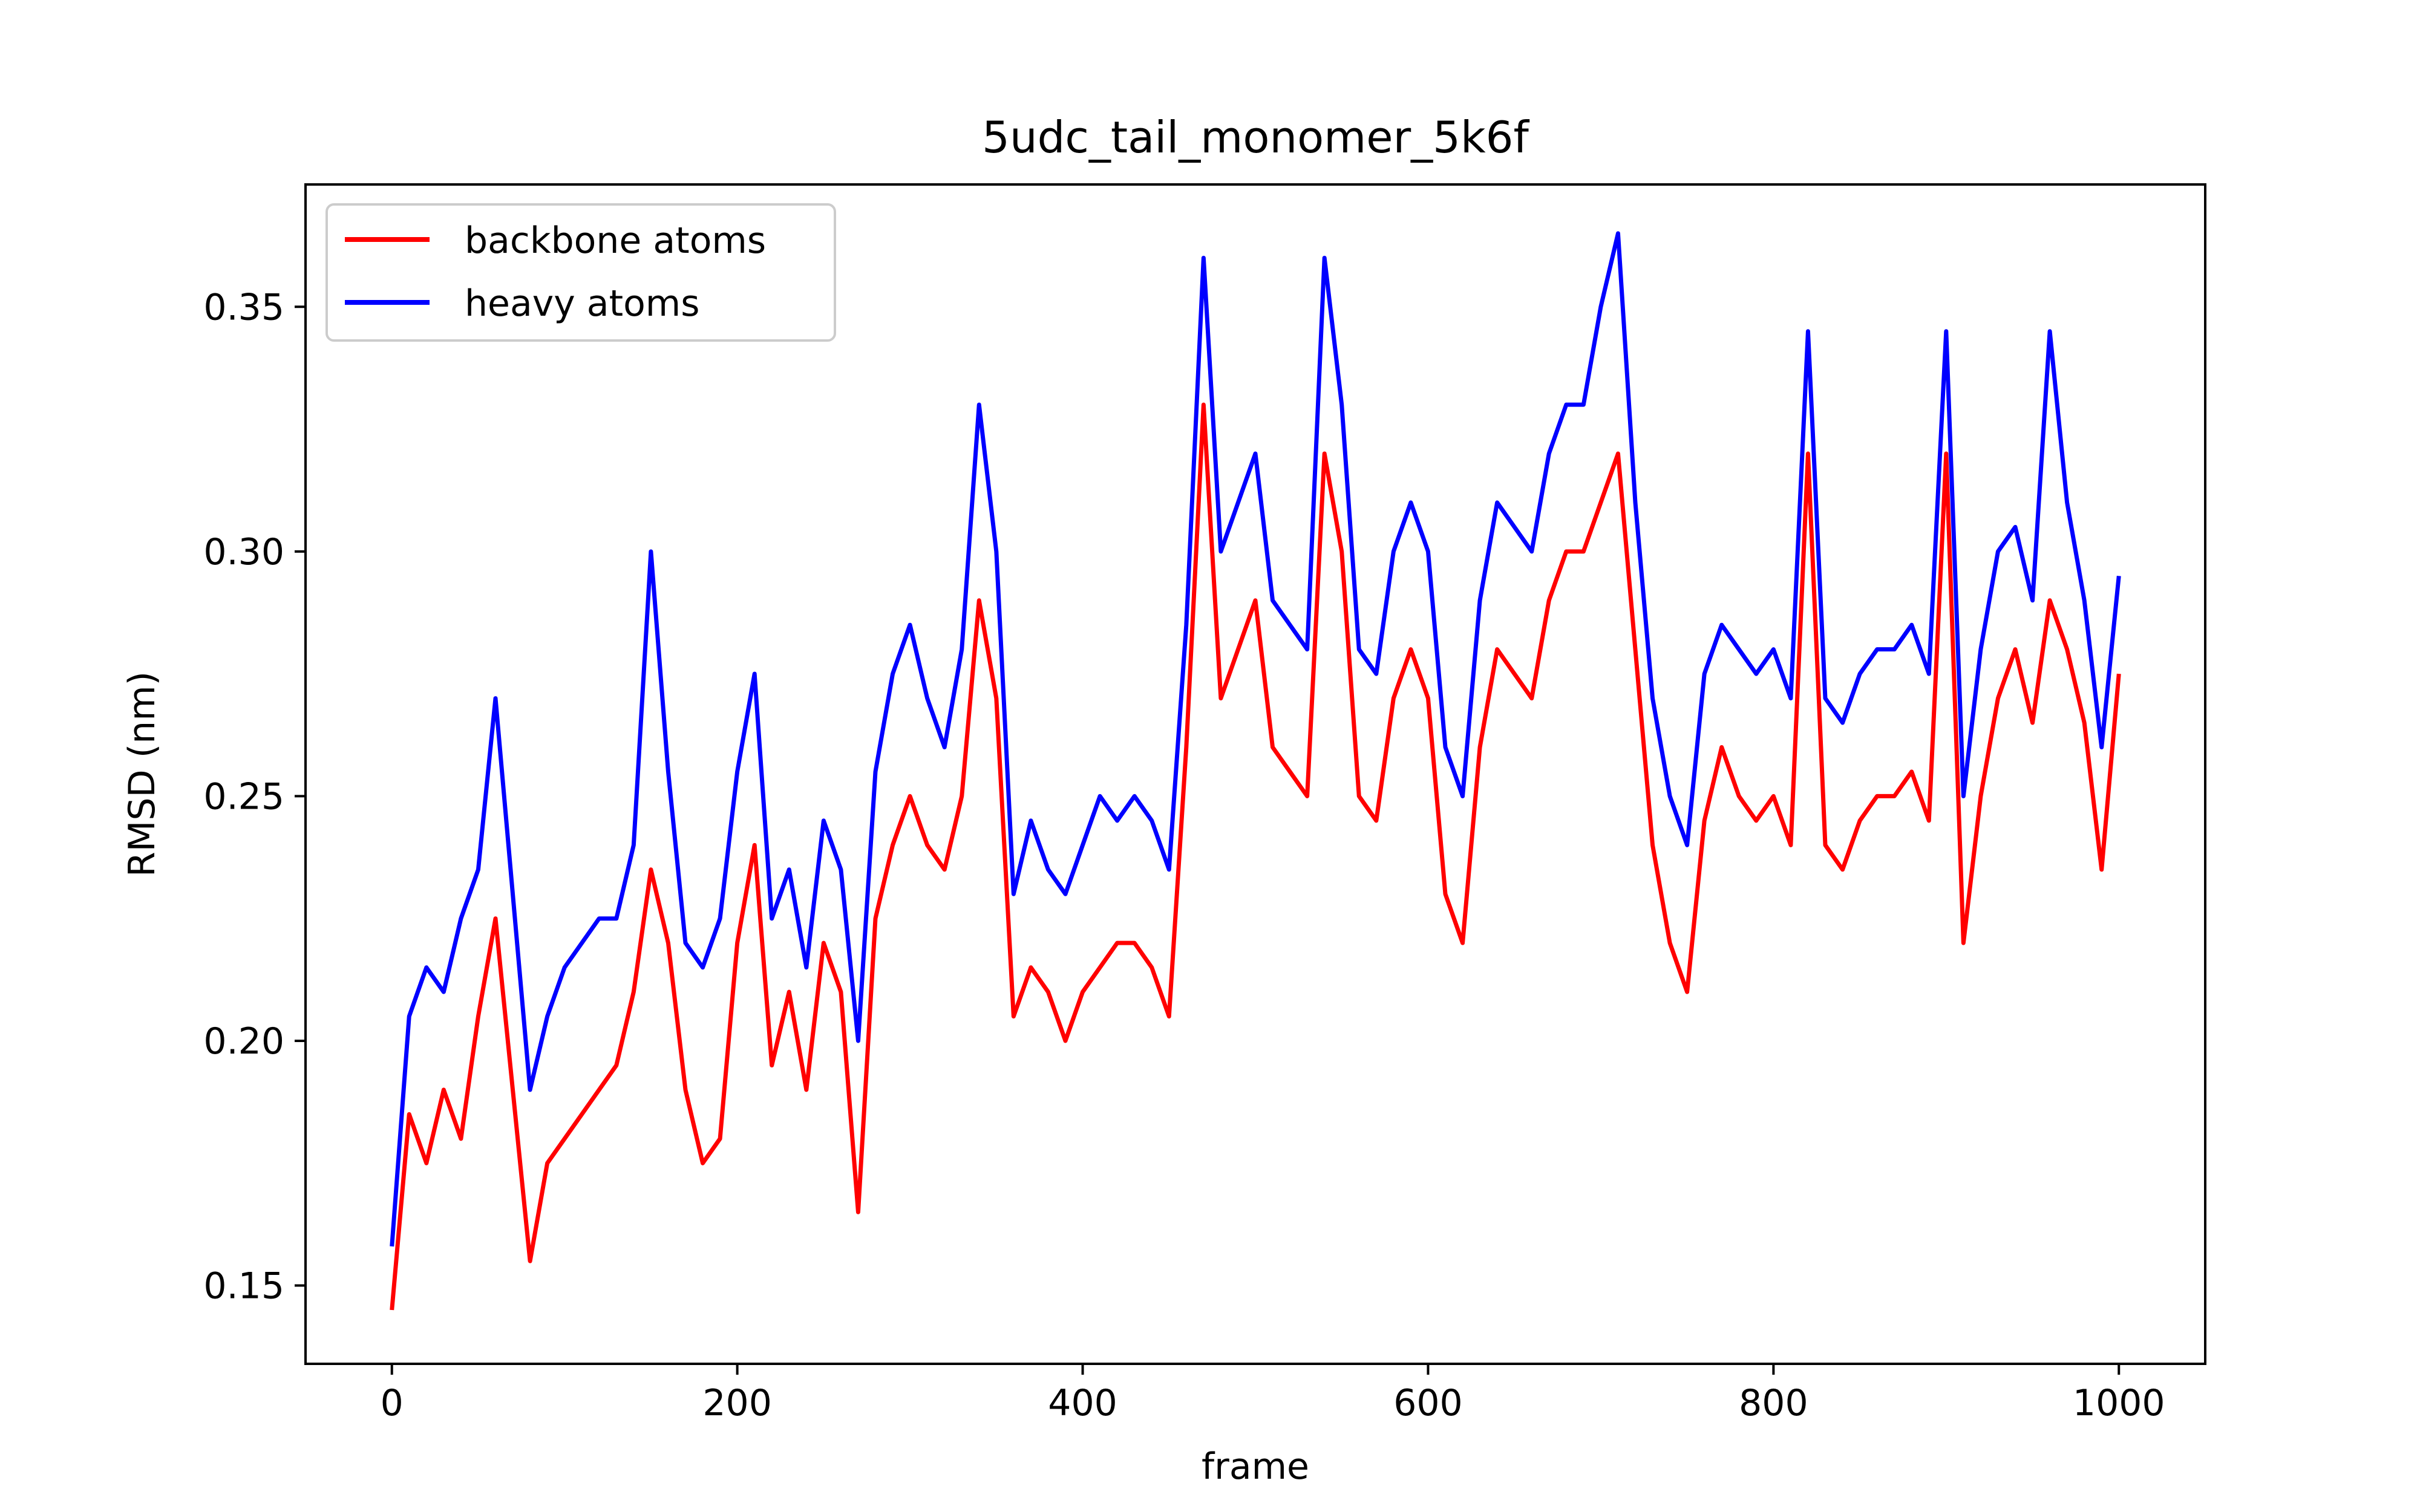  Describe the element at coordinates (1255, 1467) in the screenshot. I see `x-axis-label: frame` at that location.